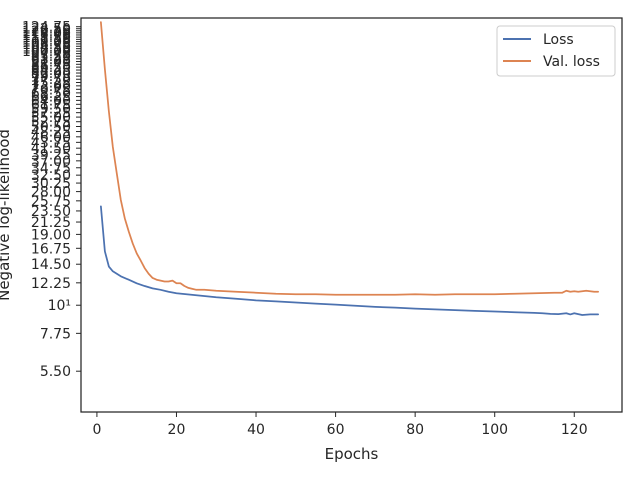  I want to click on y-tick-label: 106.75, so click(46, 45).